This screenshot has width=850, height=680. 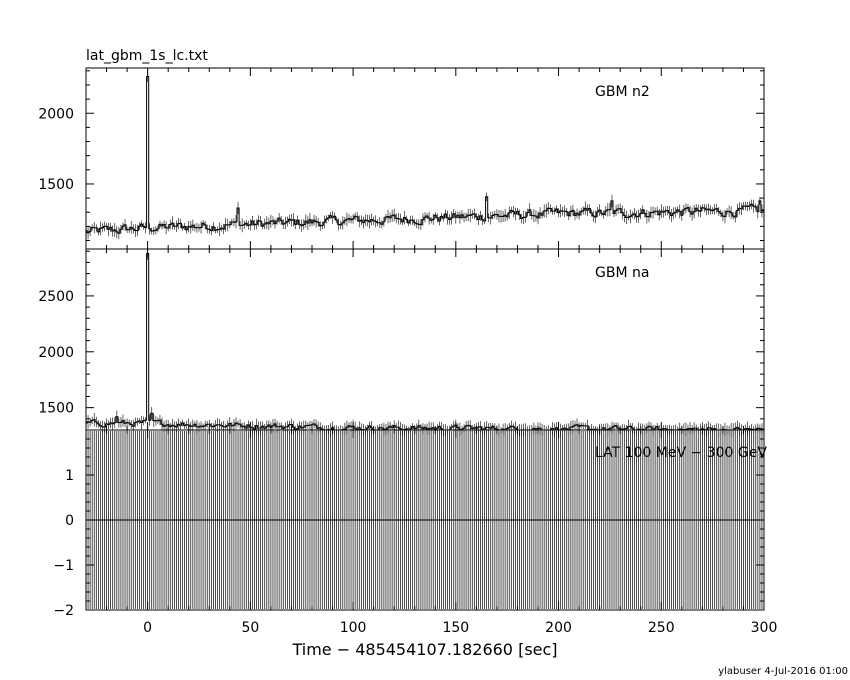 I want to click on y-tick-label: −2, so click(x=63, y=611).